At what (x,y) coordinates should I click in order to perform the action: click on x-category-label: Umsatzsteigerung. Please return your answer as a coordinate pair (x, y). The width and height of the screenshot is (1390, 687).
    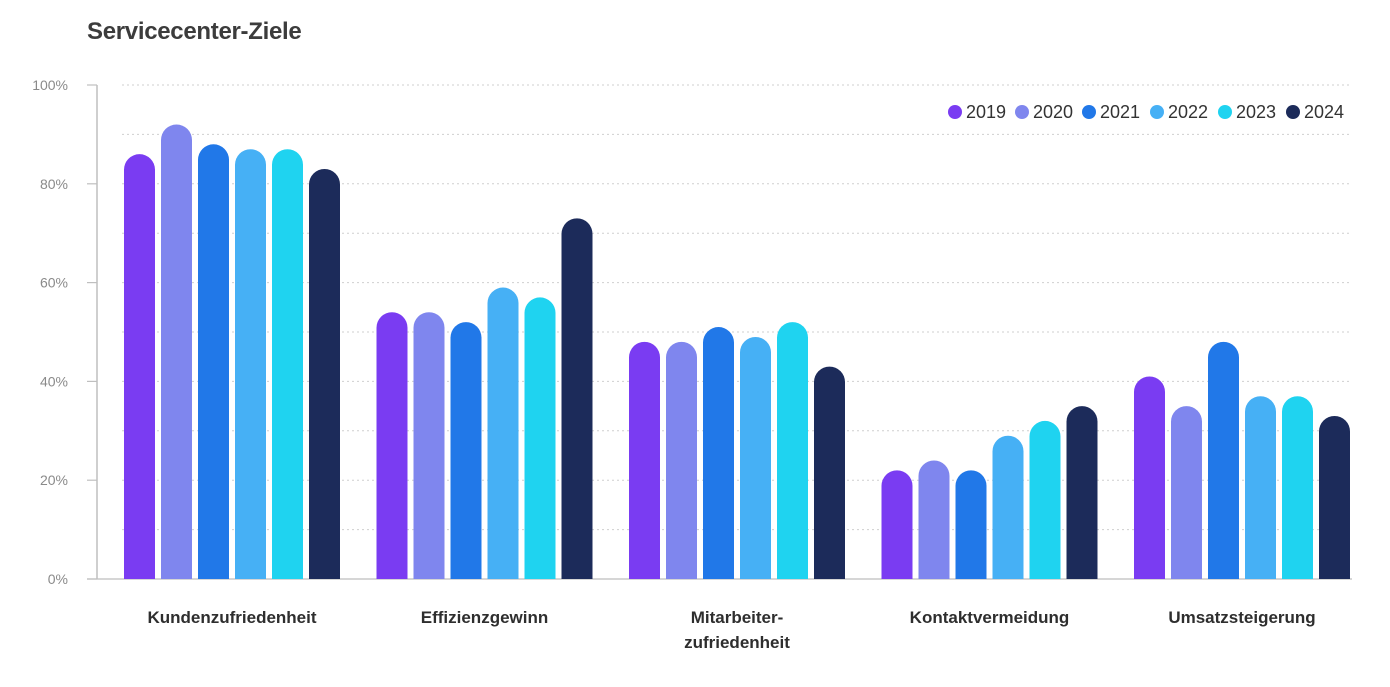
    Looking at the image, I should click on (1241, 617).